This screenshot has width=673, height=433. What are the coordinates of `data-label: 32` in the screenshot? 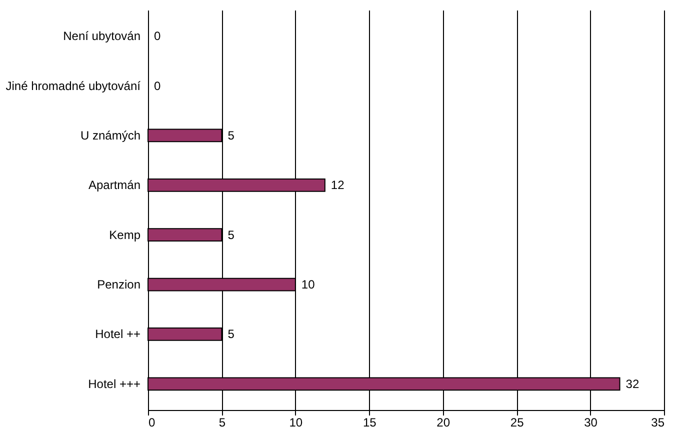 It's located at (633, 383).